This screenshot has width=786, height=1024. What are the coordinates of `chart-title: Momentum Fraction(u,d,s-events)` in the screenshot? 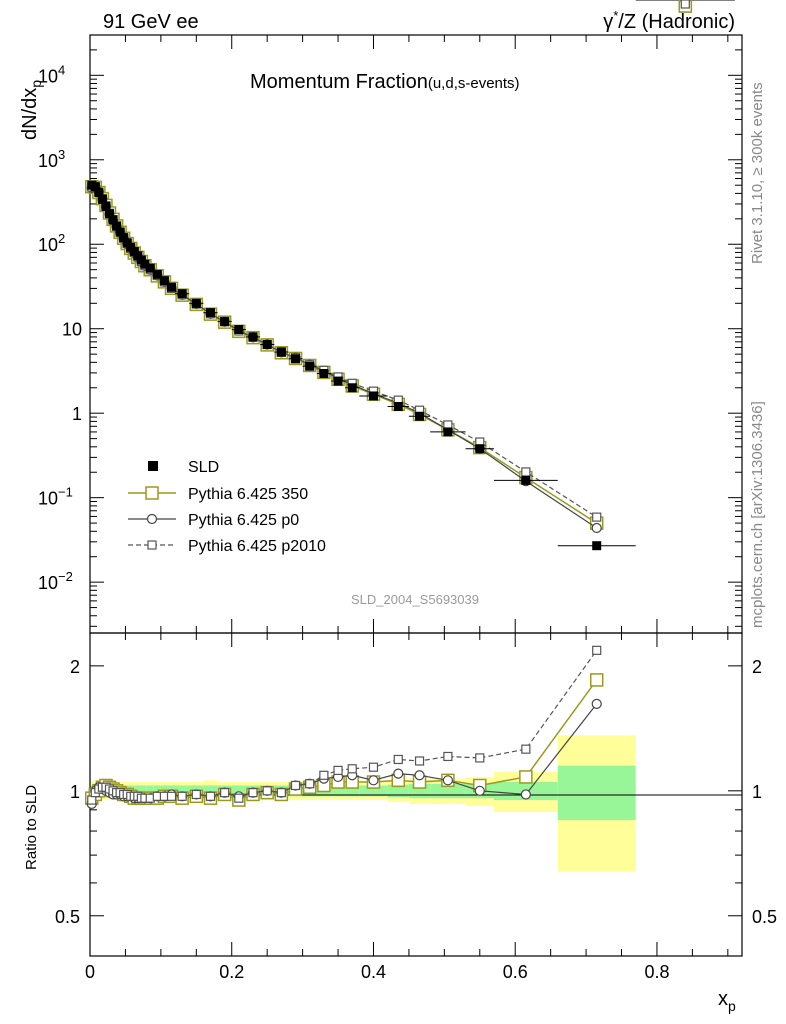 It's located at (385, 82).